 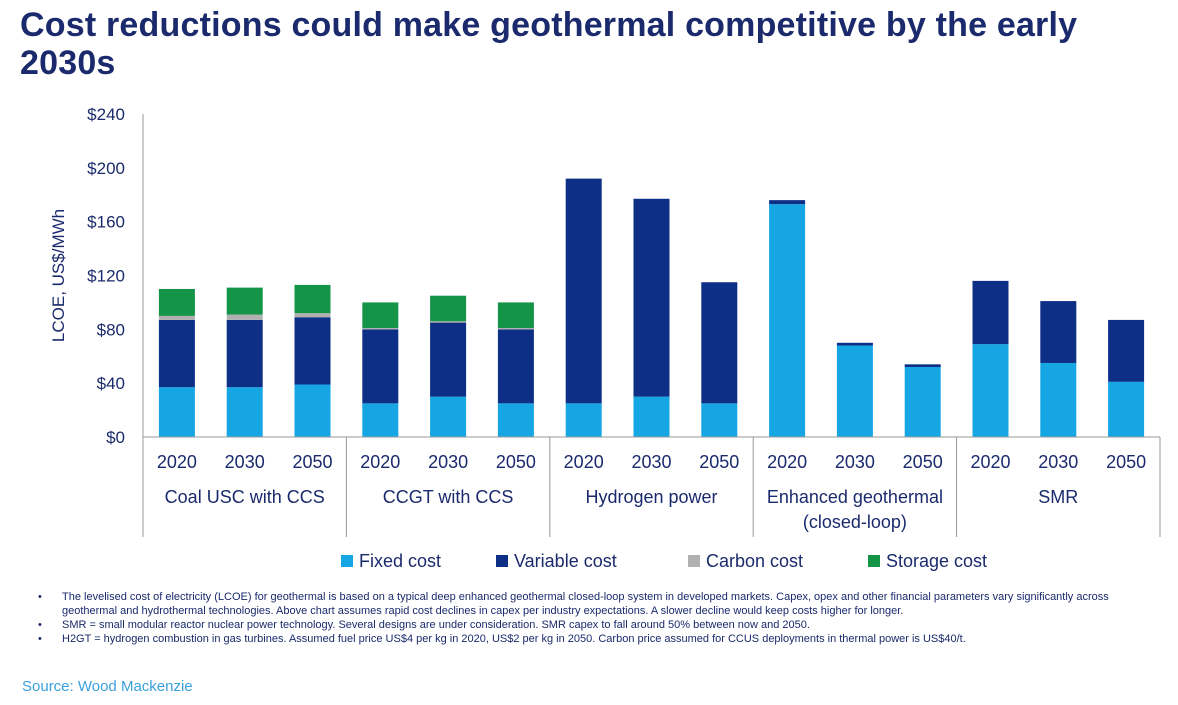 What do you see at coordinates (58, 275) in the screenshot?
I see `y-axis-title: LCOE, US$/MWh` at bounding box center [58, 275].